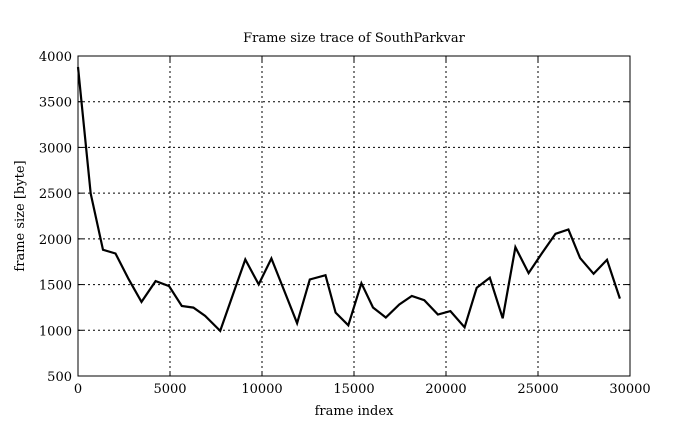  Describe the element at coordinates (261, 389) in the screenshot. I see `x-tick-label: 10000` at that location.